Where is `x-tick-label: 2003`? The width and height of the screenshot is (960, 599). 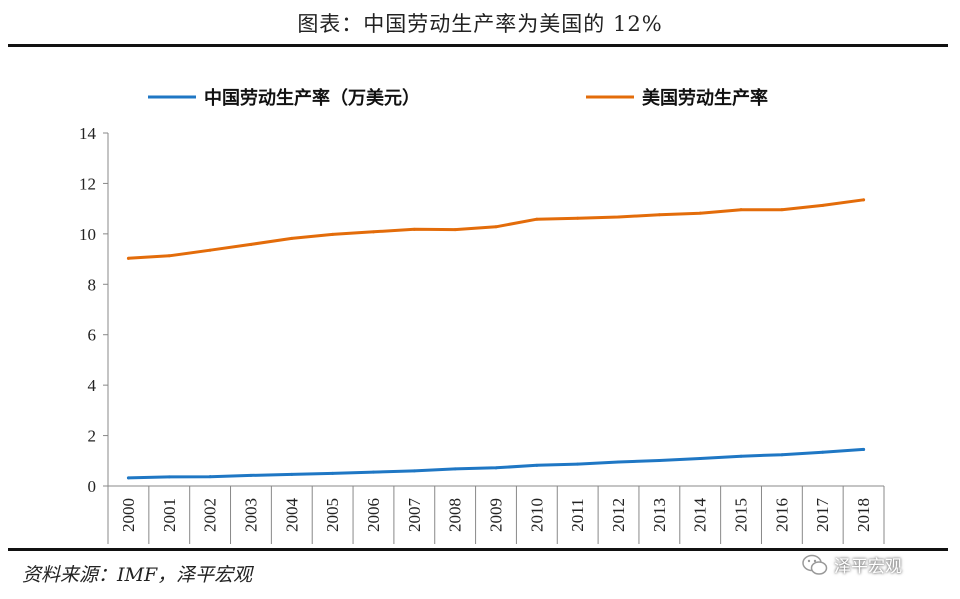
x-tick-label: 2003 is located at coordinates (250, 515).